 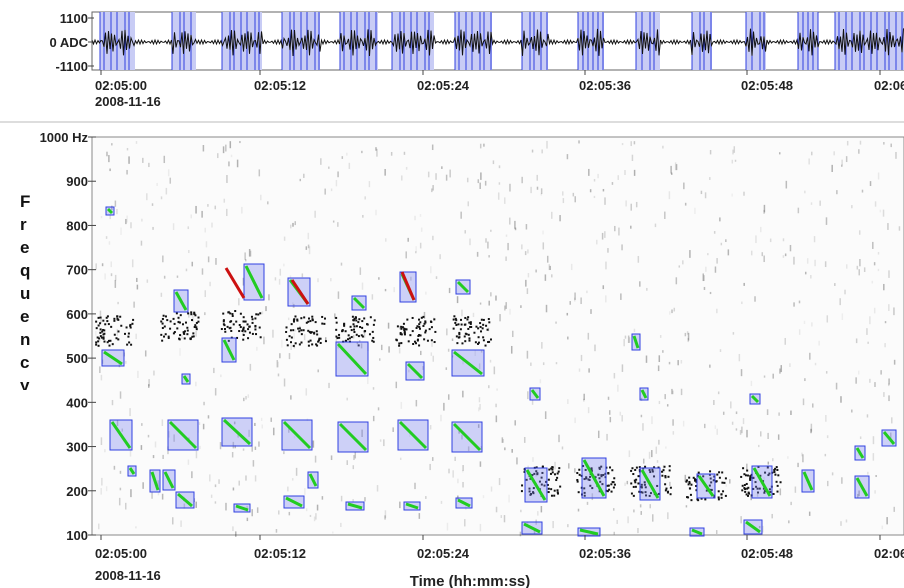 I want to click on x-tick-label: 02:06:00, so click(x=889, y=553).